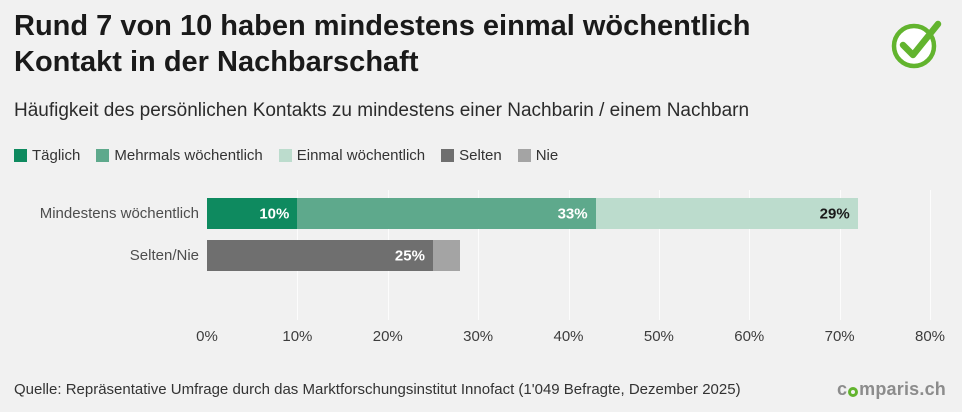  What do you see at coordinates (572, 213) in the screenshot?
I see `bar-value-label: 33%` at bounding box center [572, 213].